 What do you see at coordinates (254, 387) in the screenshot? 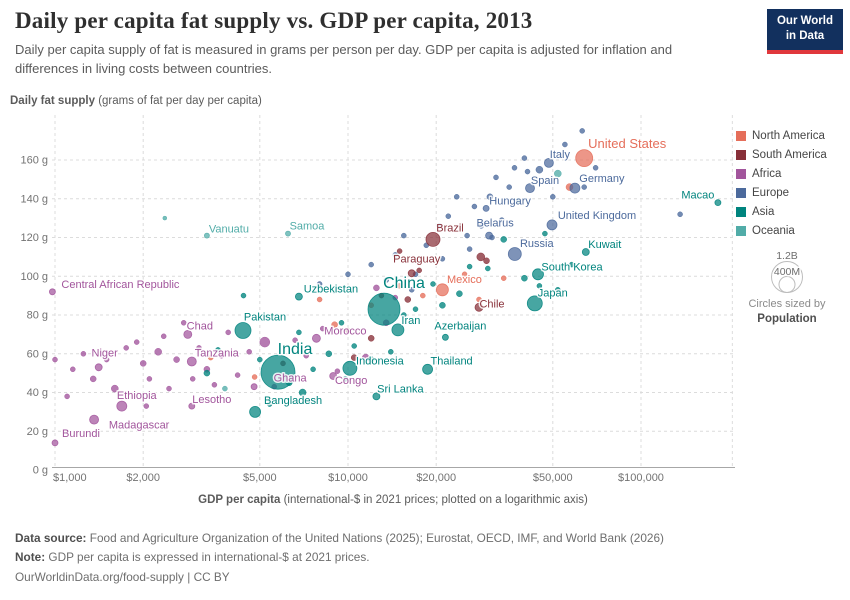
I see `country-dot-ghana` at bounding box center [254, 387].